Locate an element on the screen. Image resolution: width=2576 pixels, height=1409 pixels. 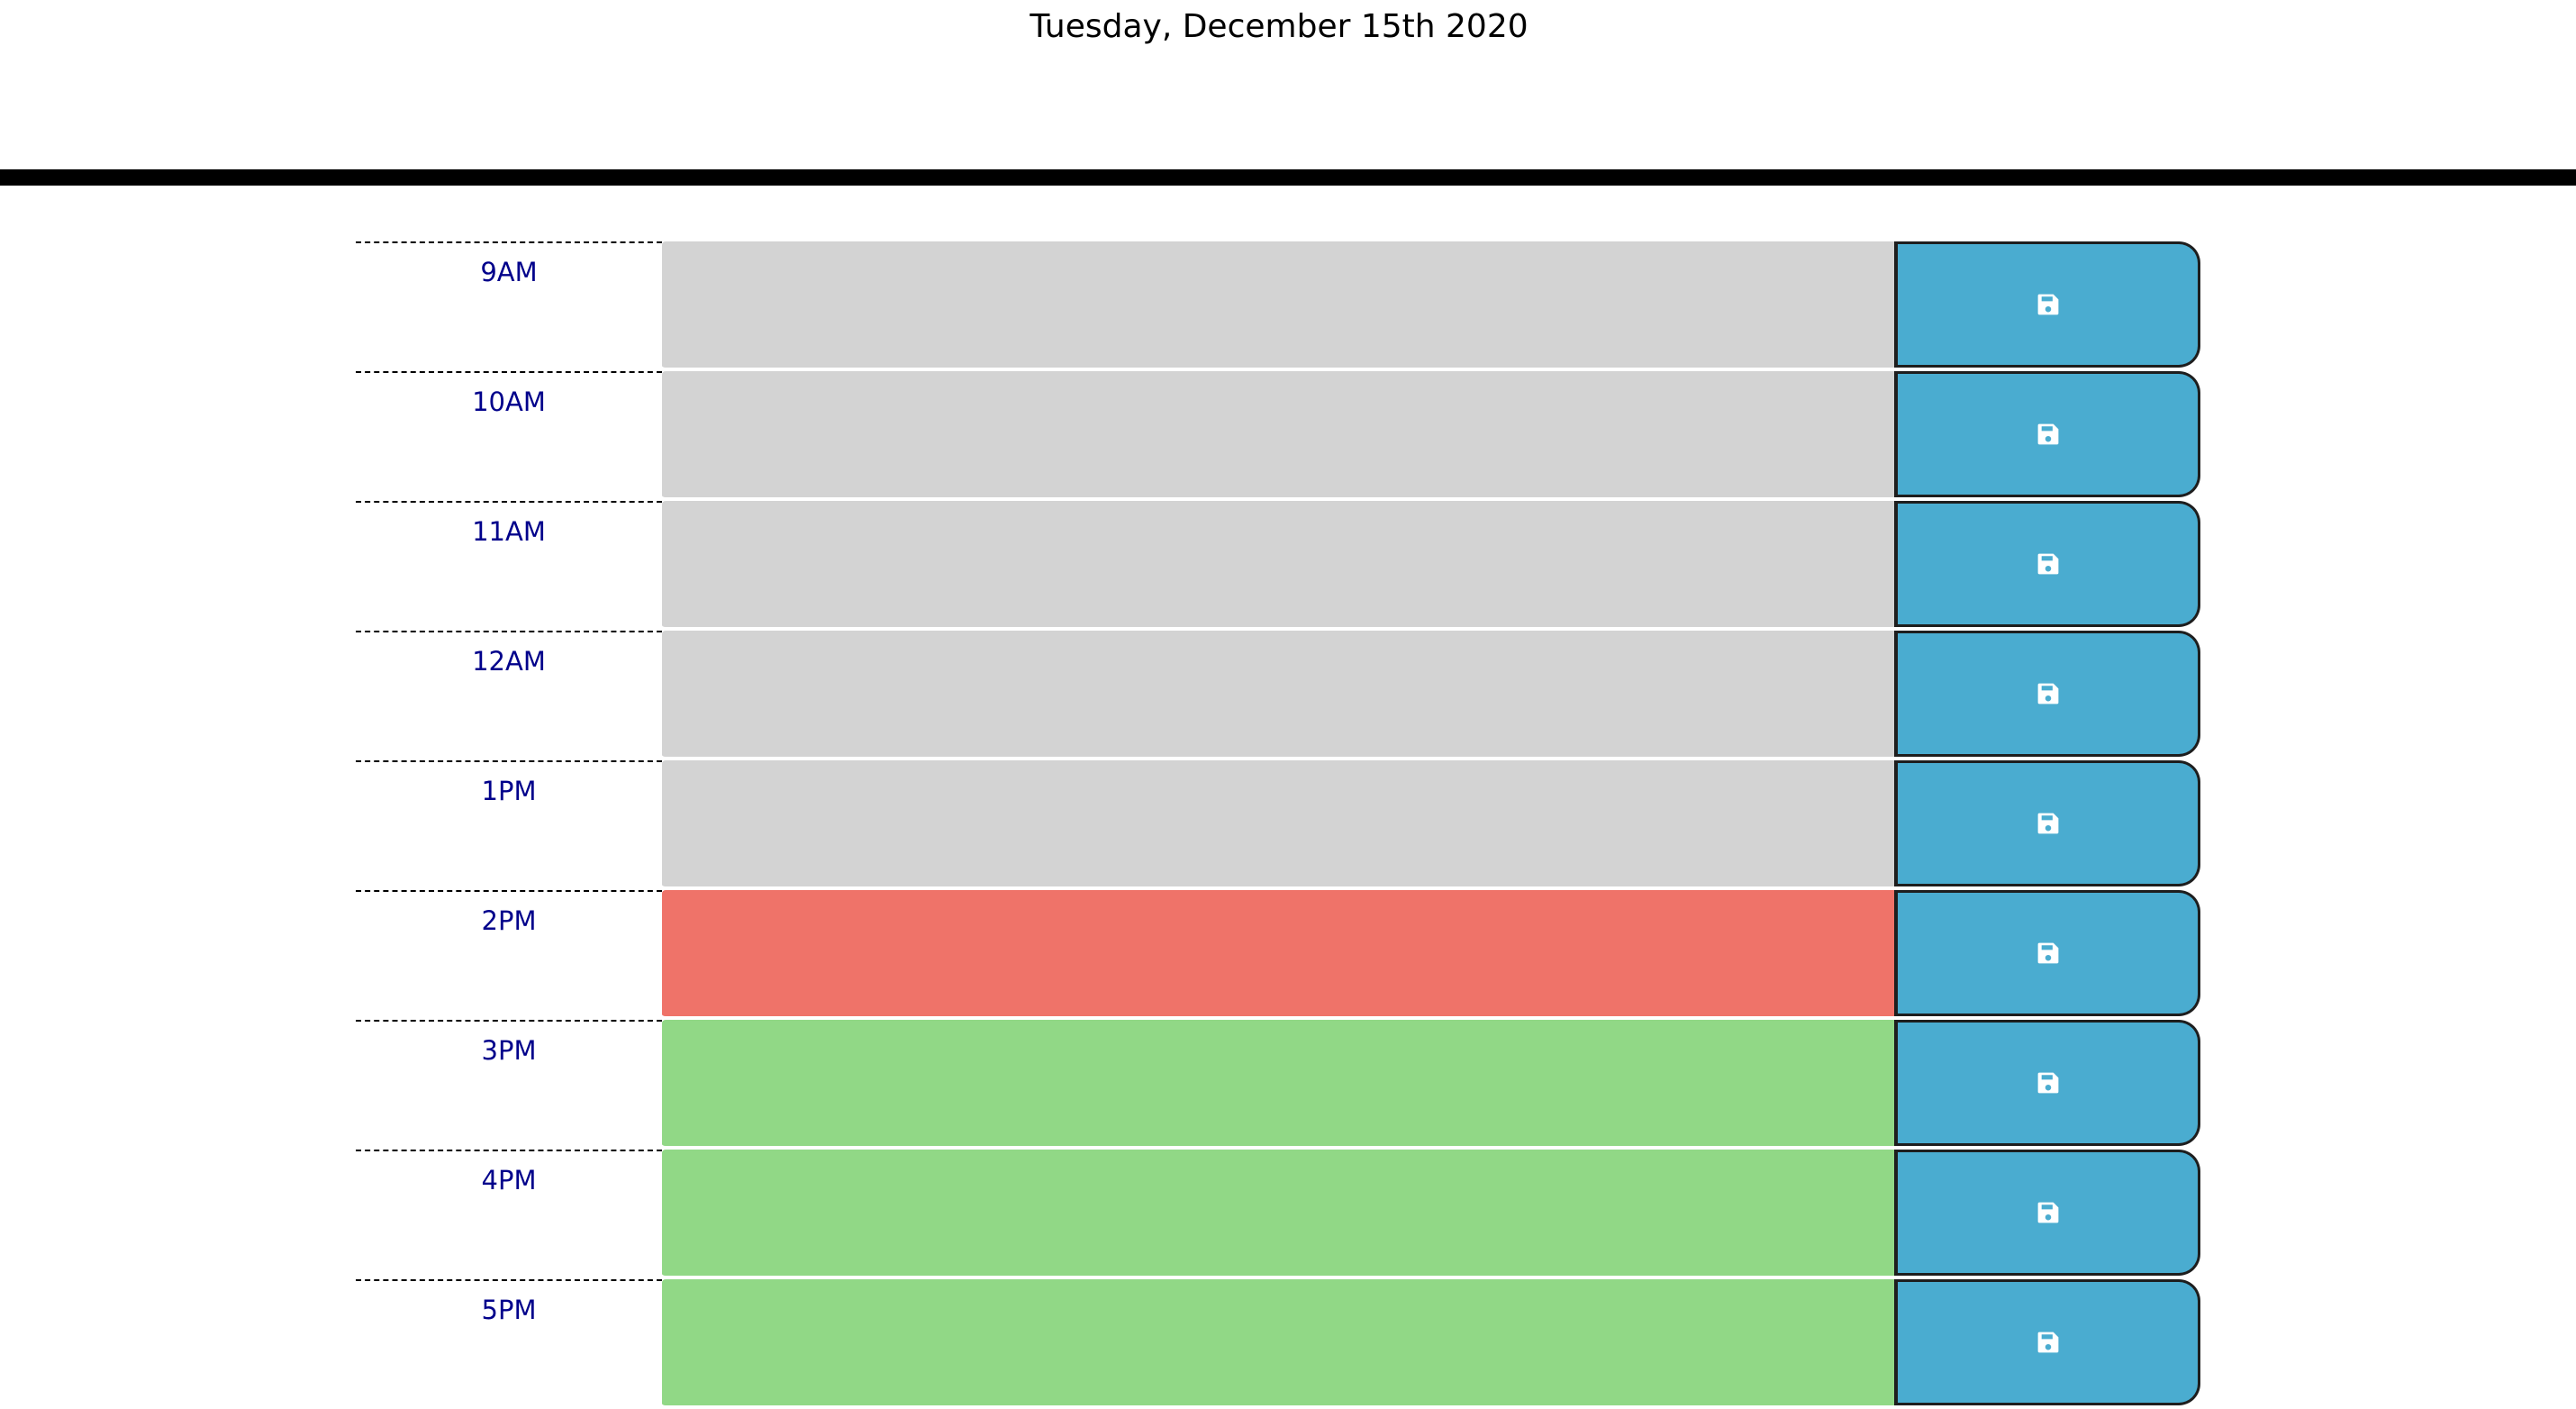
hour-label: 1PM is located at coordinates (509, 825).